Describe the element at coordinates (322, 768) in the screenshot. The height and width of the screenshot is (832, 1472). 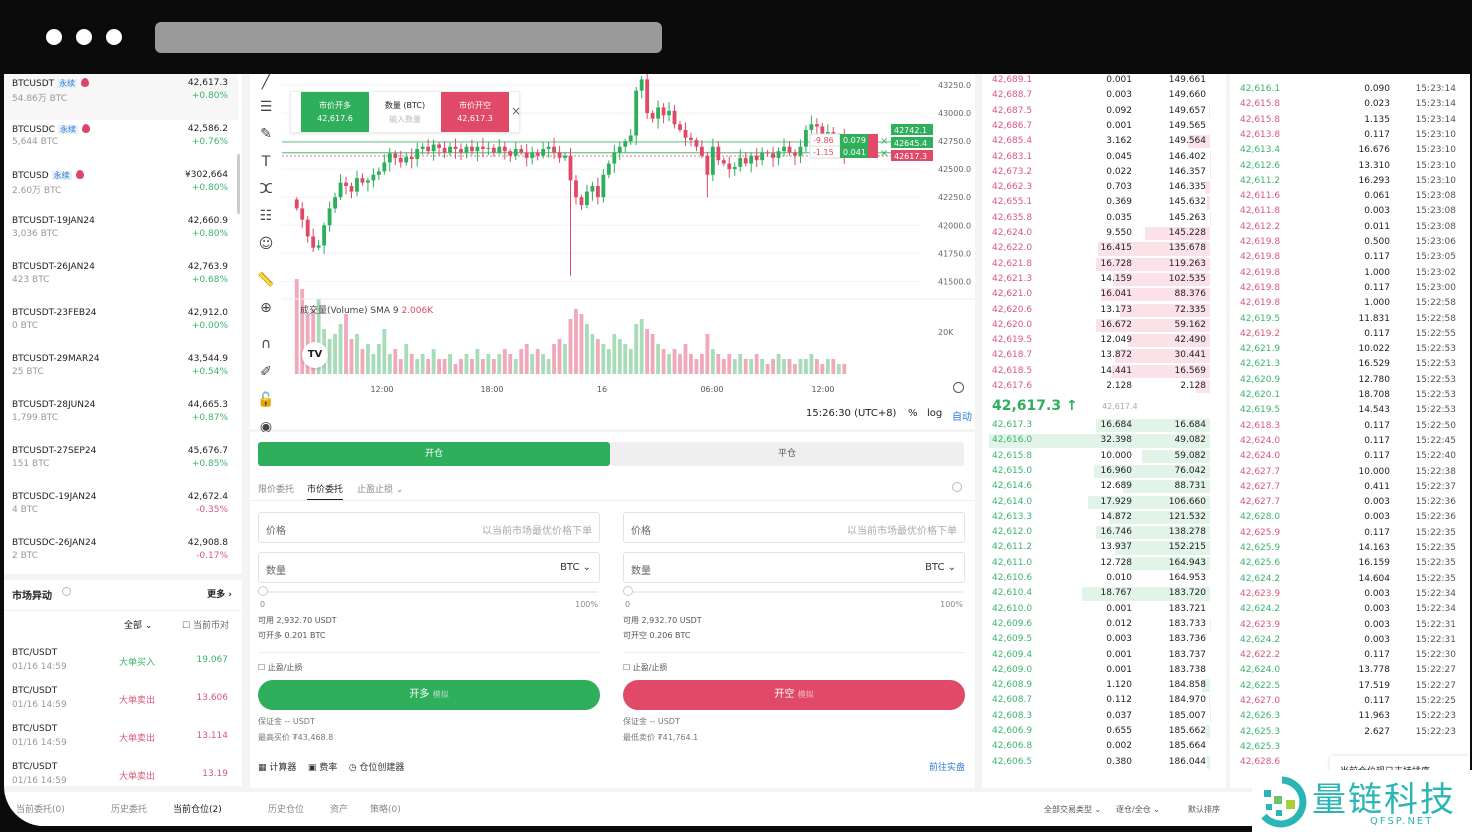
I see `fee-rate-button: ▣ 费率` at that location.